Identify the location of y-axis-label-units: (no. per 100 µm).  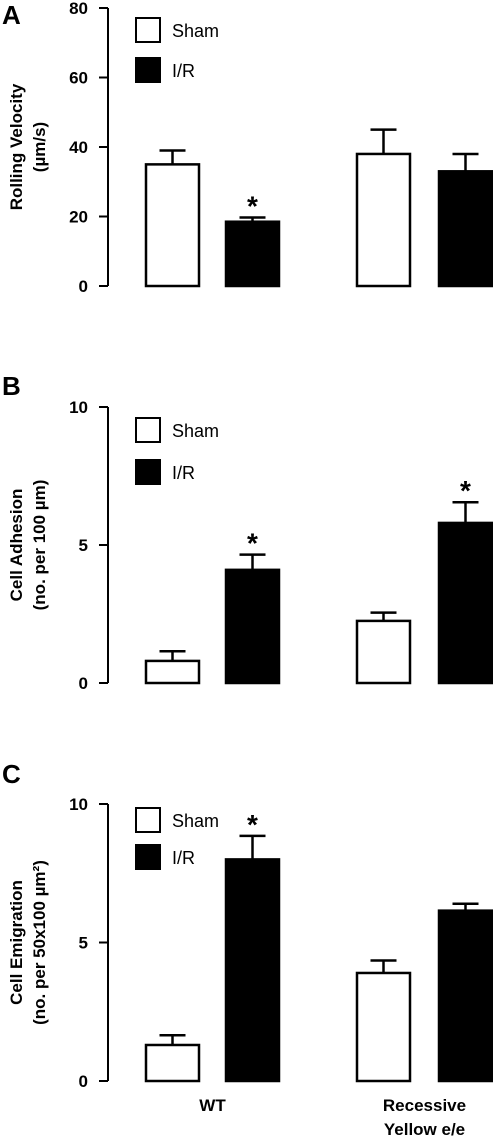
(39, 545).